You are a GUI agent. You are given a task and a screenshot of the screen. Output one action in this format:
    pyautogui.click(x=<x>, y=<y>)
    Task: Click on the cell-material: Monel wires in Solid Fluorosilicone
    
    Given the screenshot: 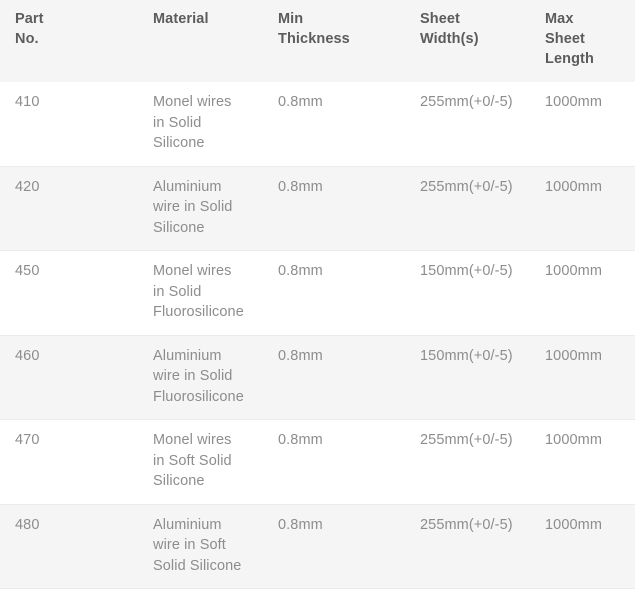 What is the action you would take?
    pyautogui.click(x=200, y=293)
    